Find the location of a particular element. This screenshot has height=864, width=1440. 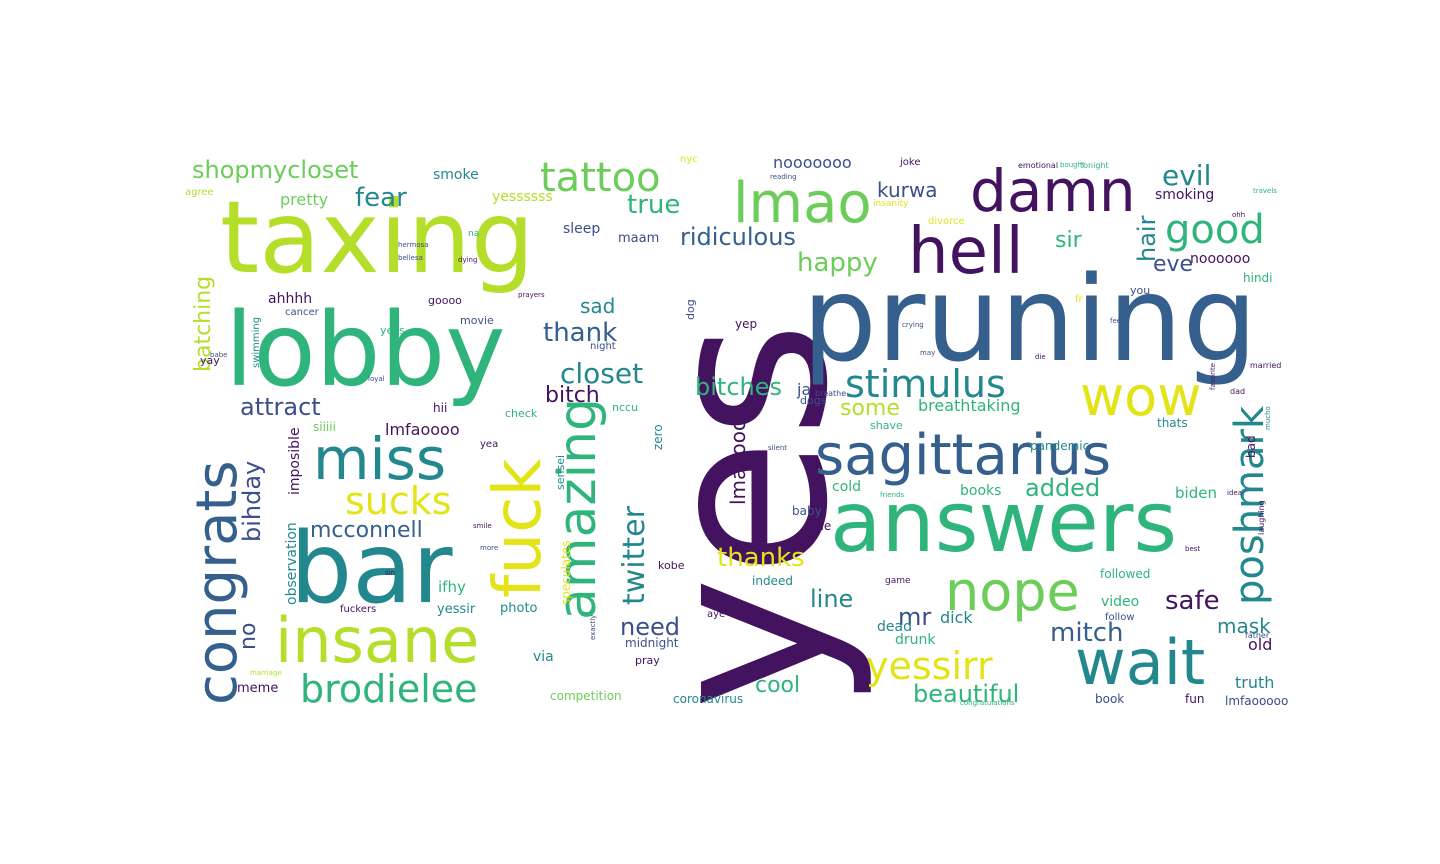

word-some: some is located at coordinates (870, 408).